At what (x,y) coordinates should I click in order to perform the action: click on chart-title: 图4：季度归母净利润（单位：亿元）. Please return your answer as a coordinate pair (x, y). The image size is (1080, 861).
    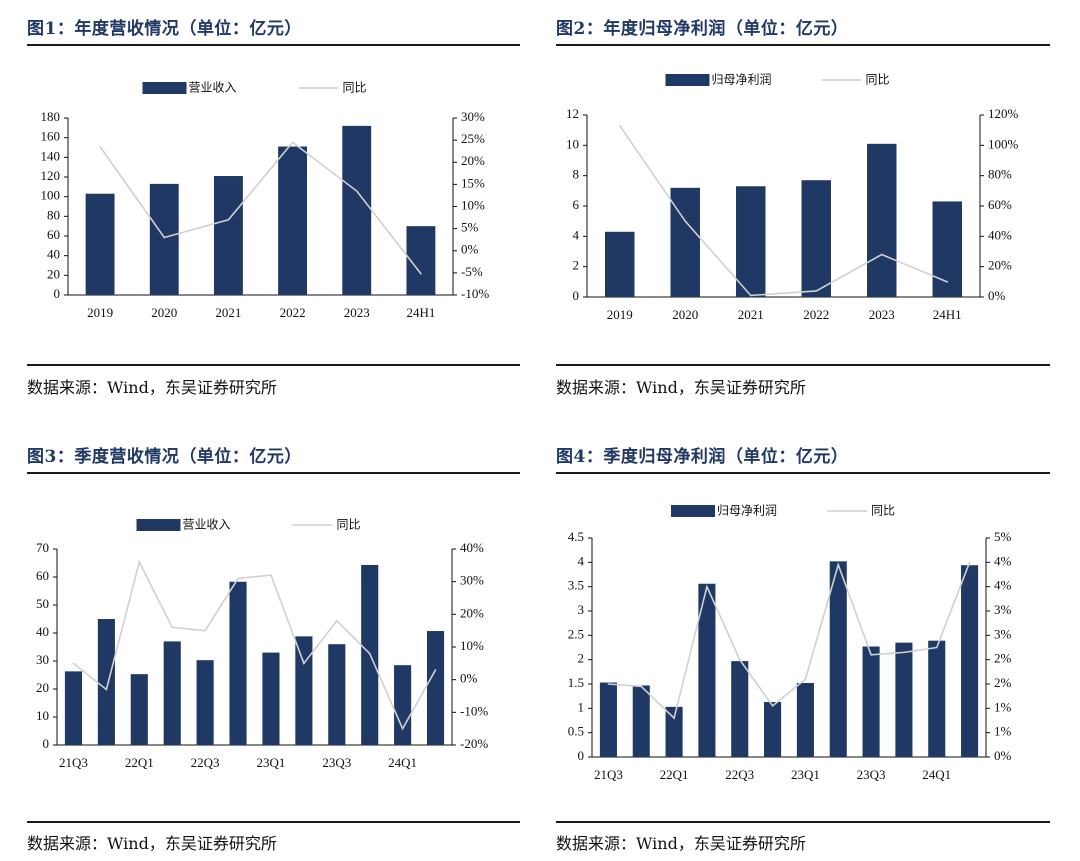
    Looking at the image, I should click on (702, 457).